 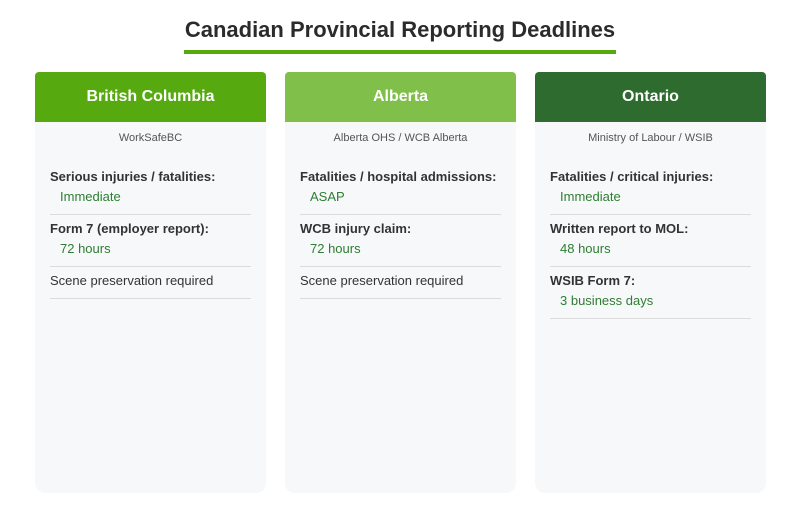 I want to click on card-header: British Columbia, so click(x=150, y=97).